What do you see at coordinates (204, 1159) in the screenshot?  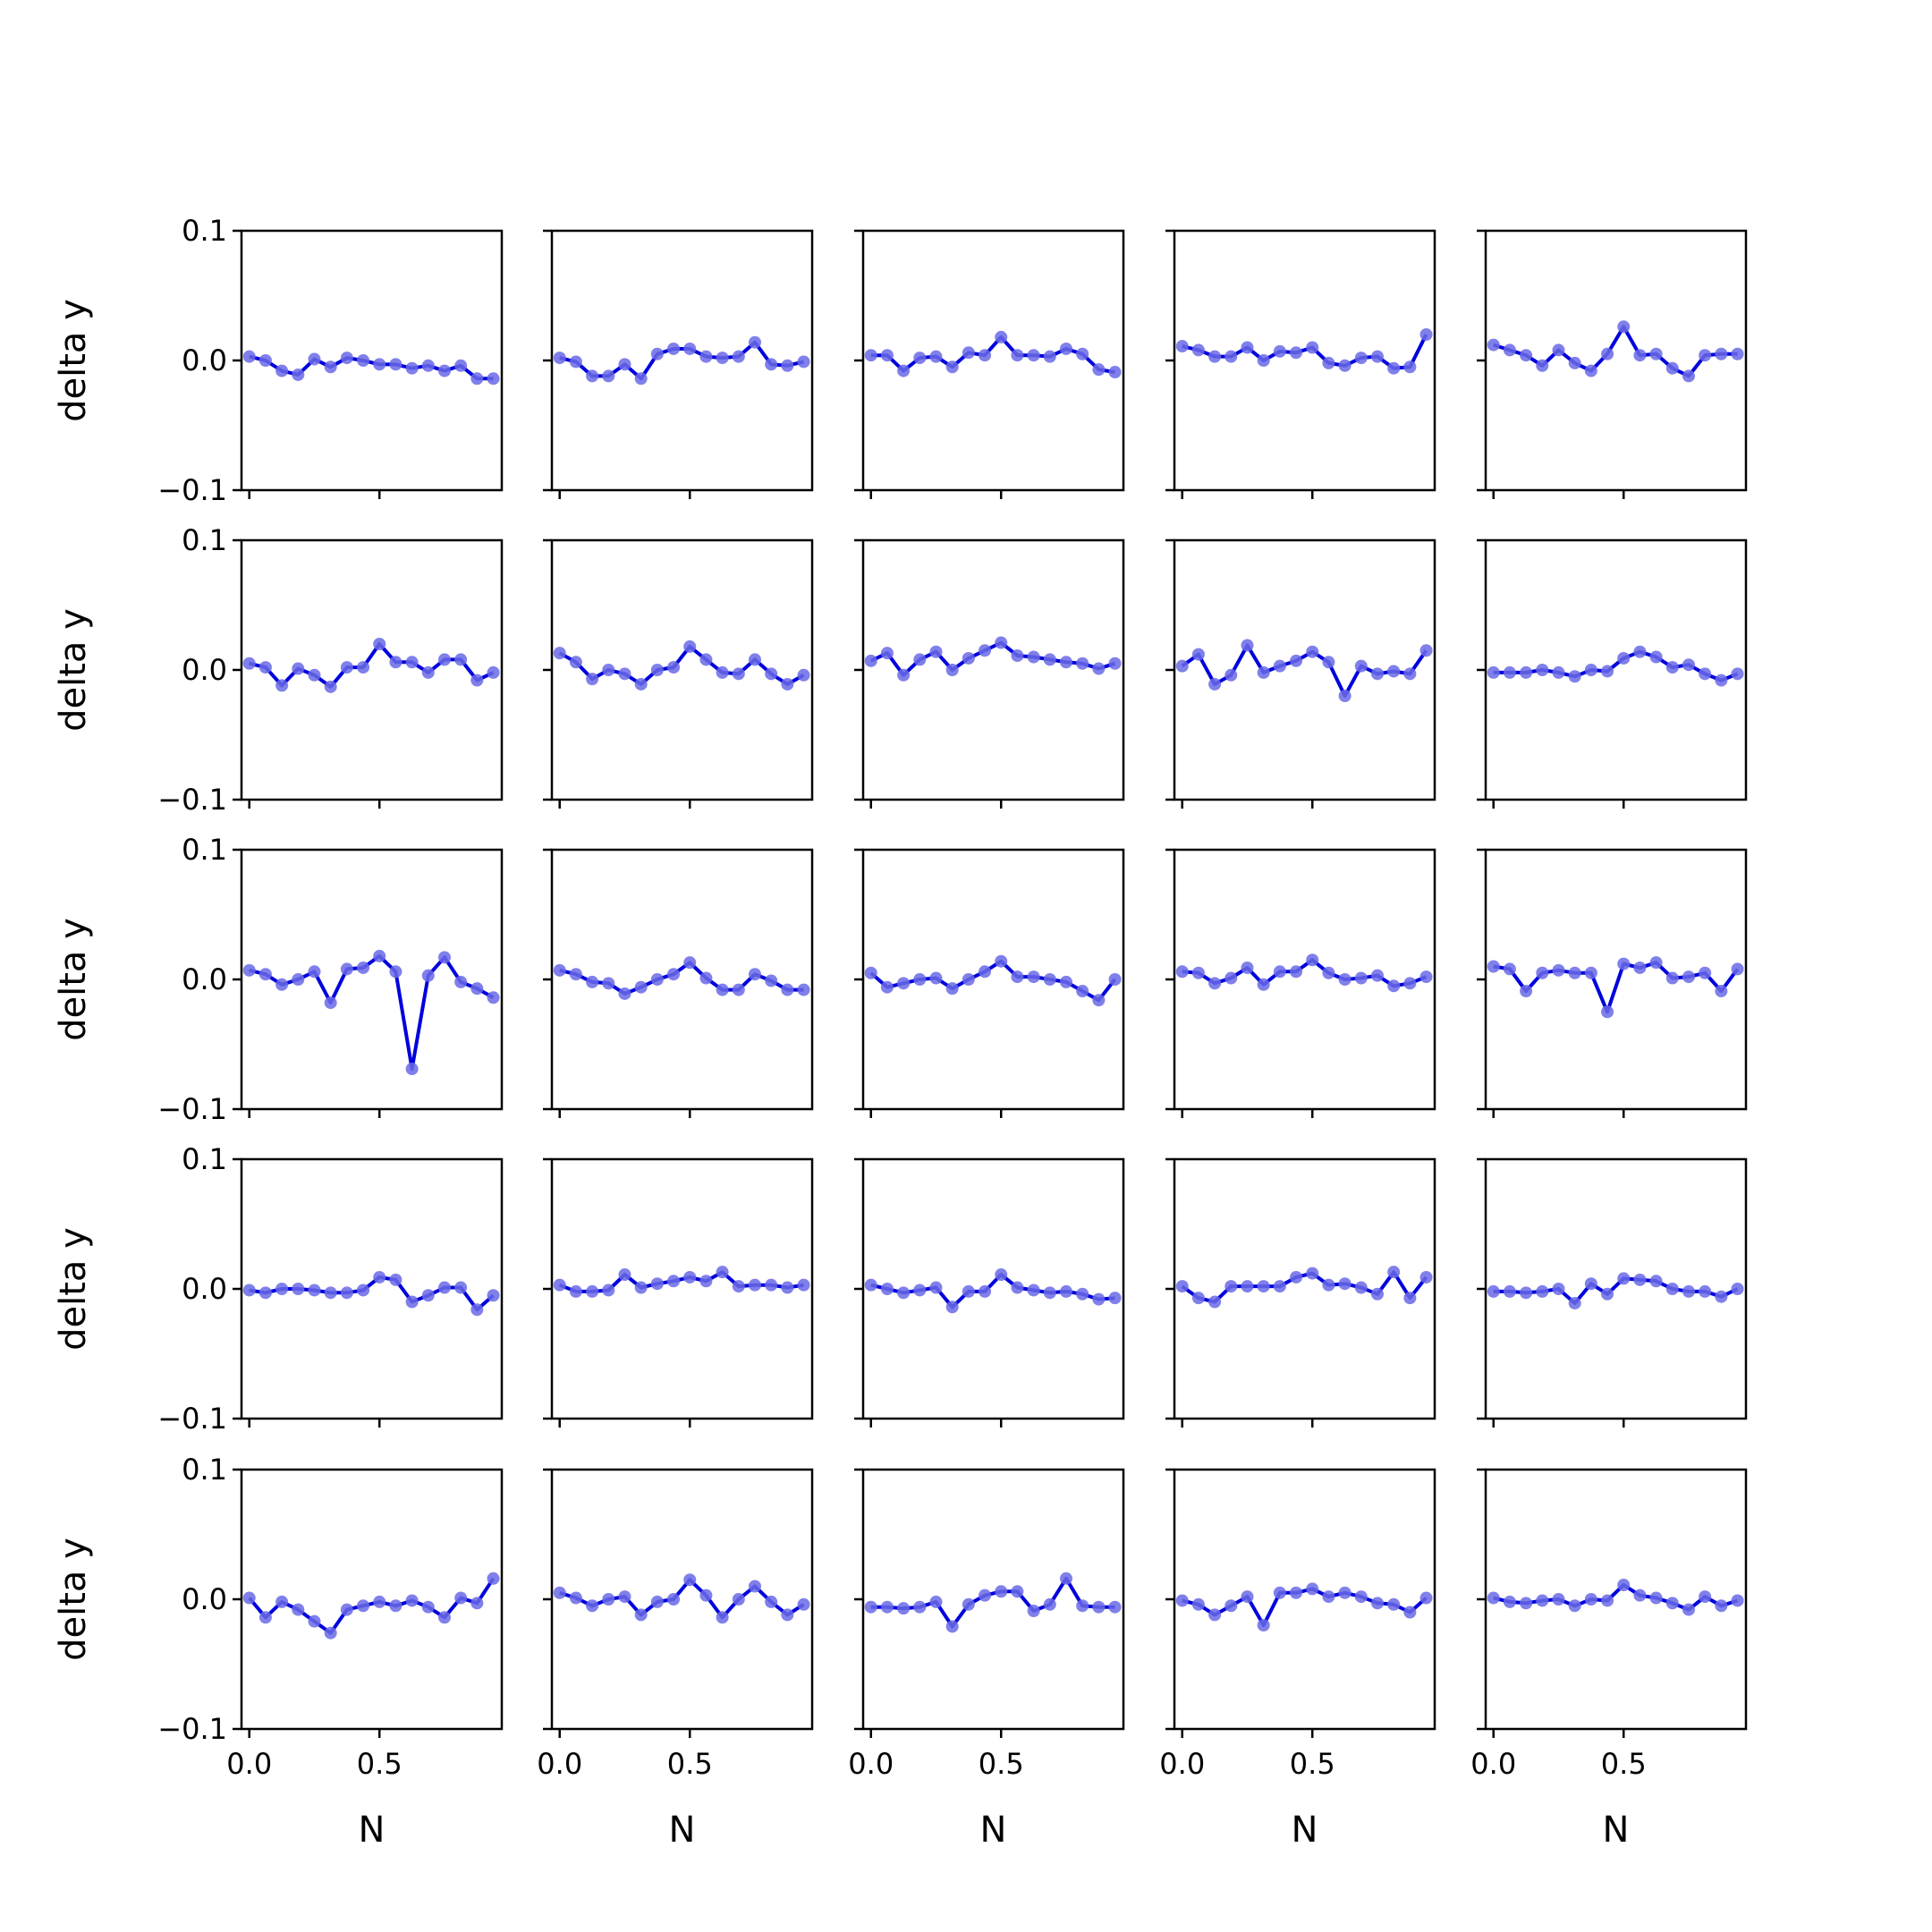 I see `y-tick-label: 0.1` at bounding box center [204, 1159].